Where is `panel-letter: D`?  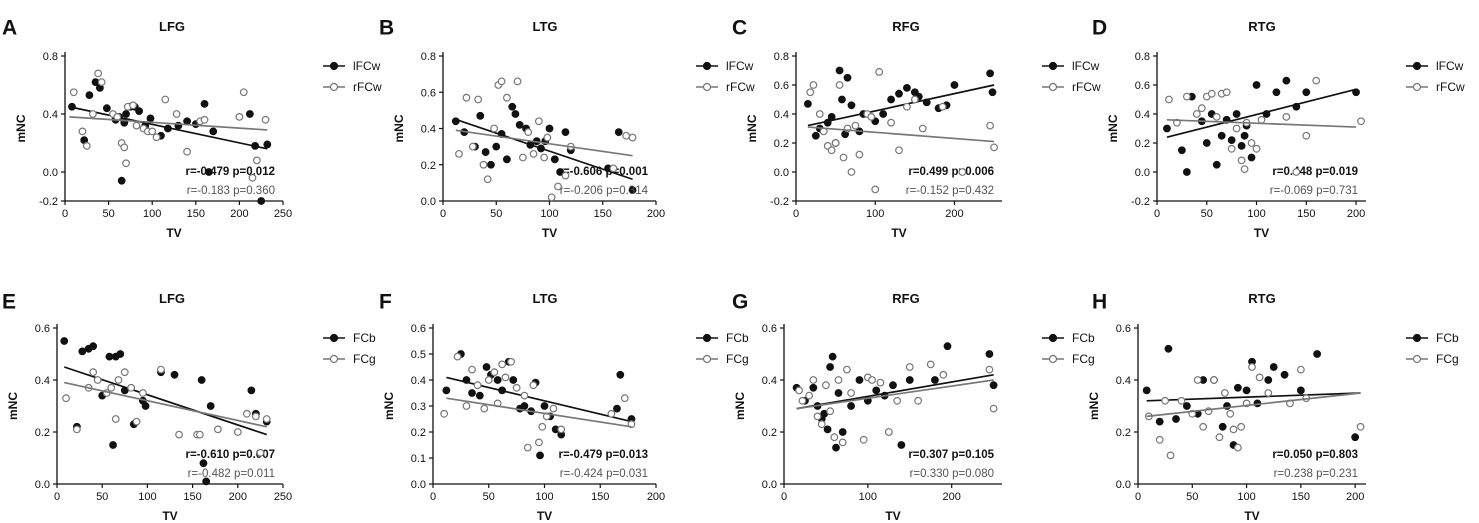
panel-letter: D is located at coordinates (1099, 27).